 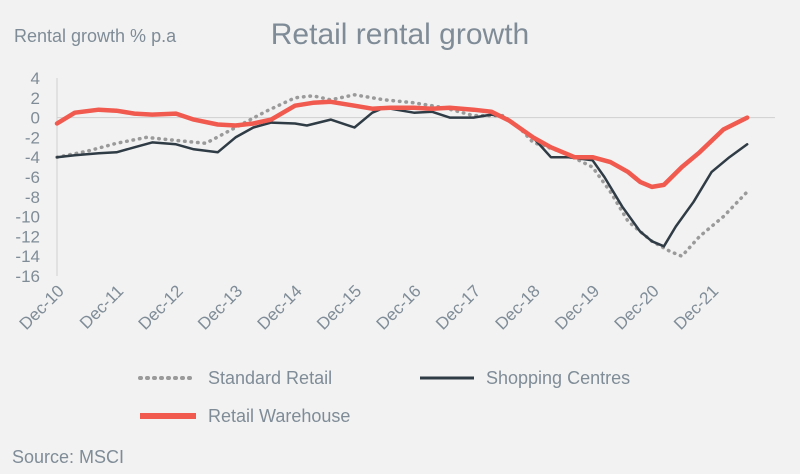 I want to click on y-tick-label: -10, so click(x=27, y=217).